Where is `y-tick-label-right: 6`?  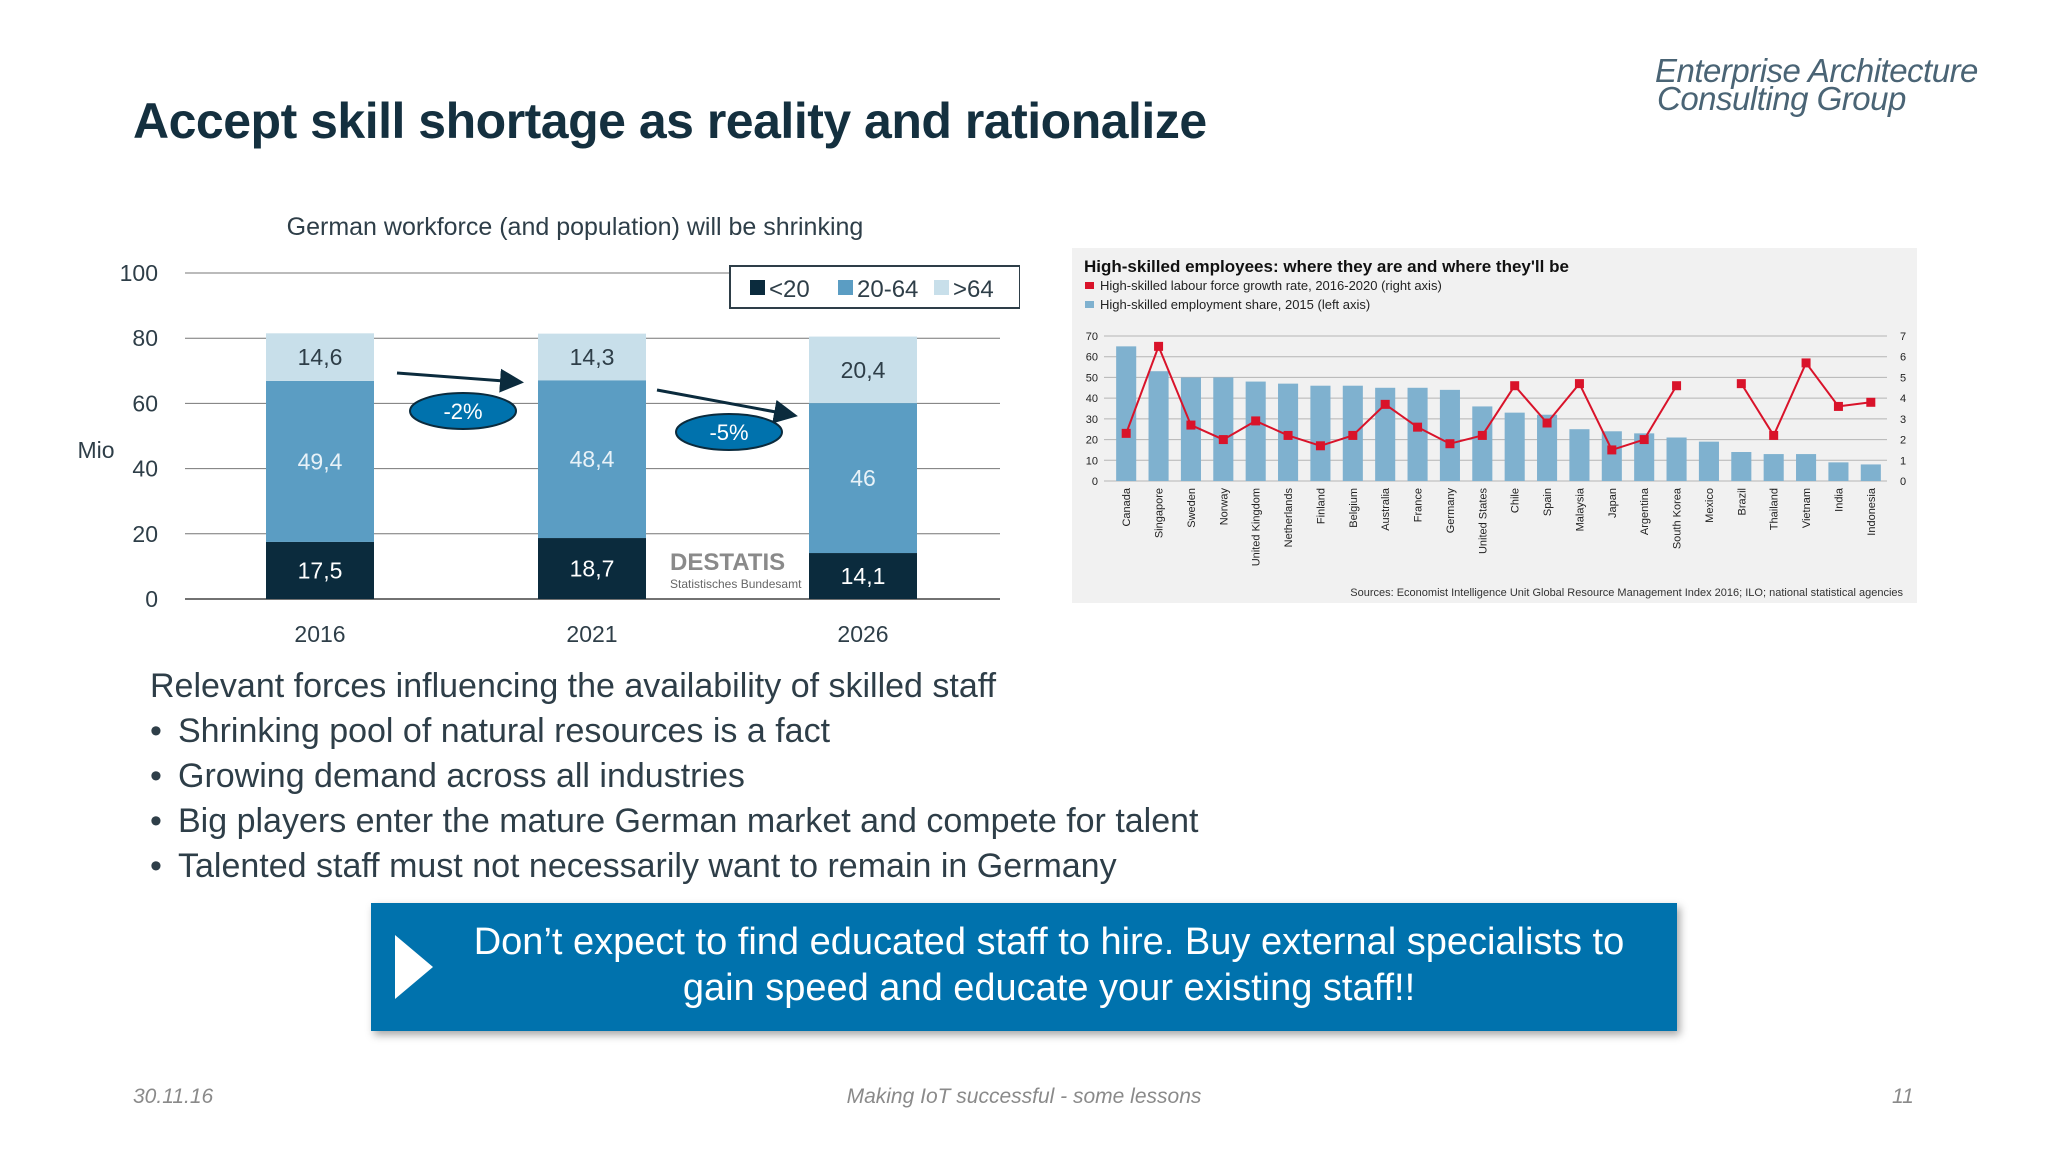
y-tick-label-right: 6 is located at coordinates (1903, 358).